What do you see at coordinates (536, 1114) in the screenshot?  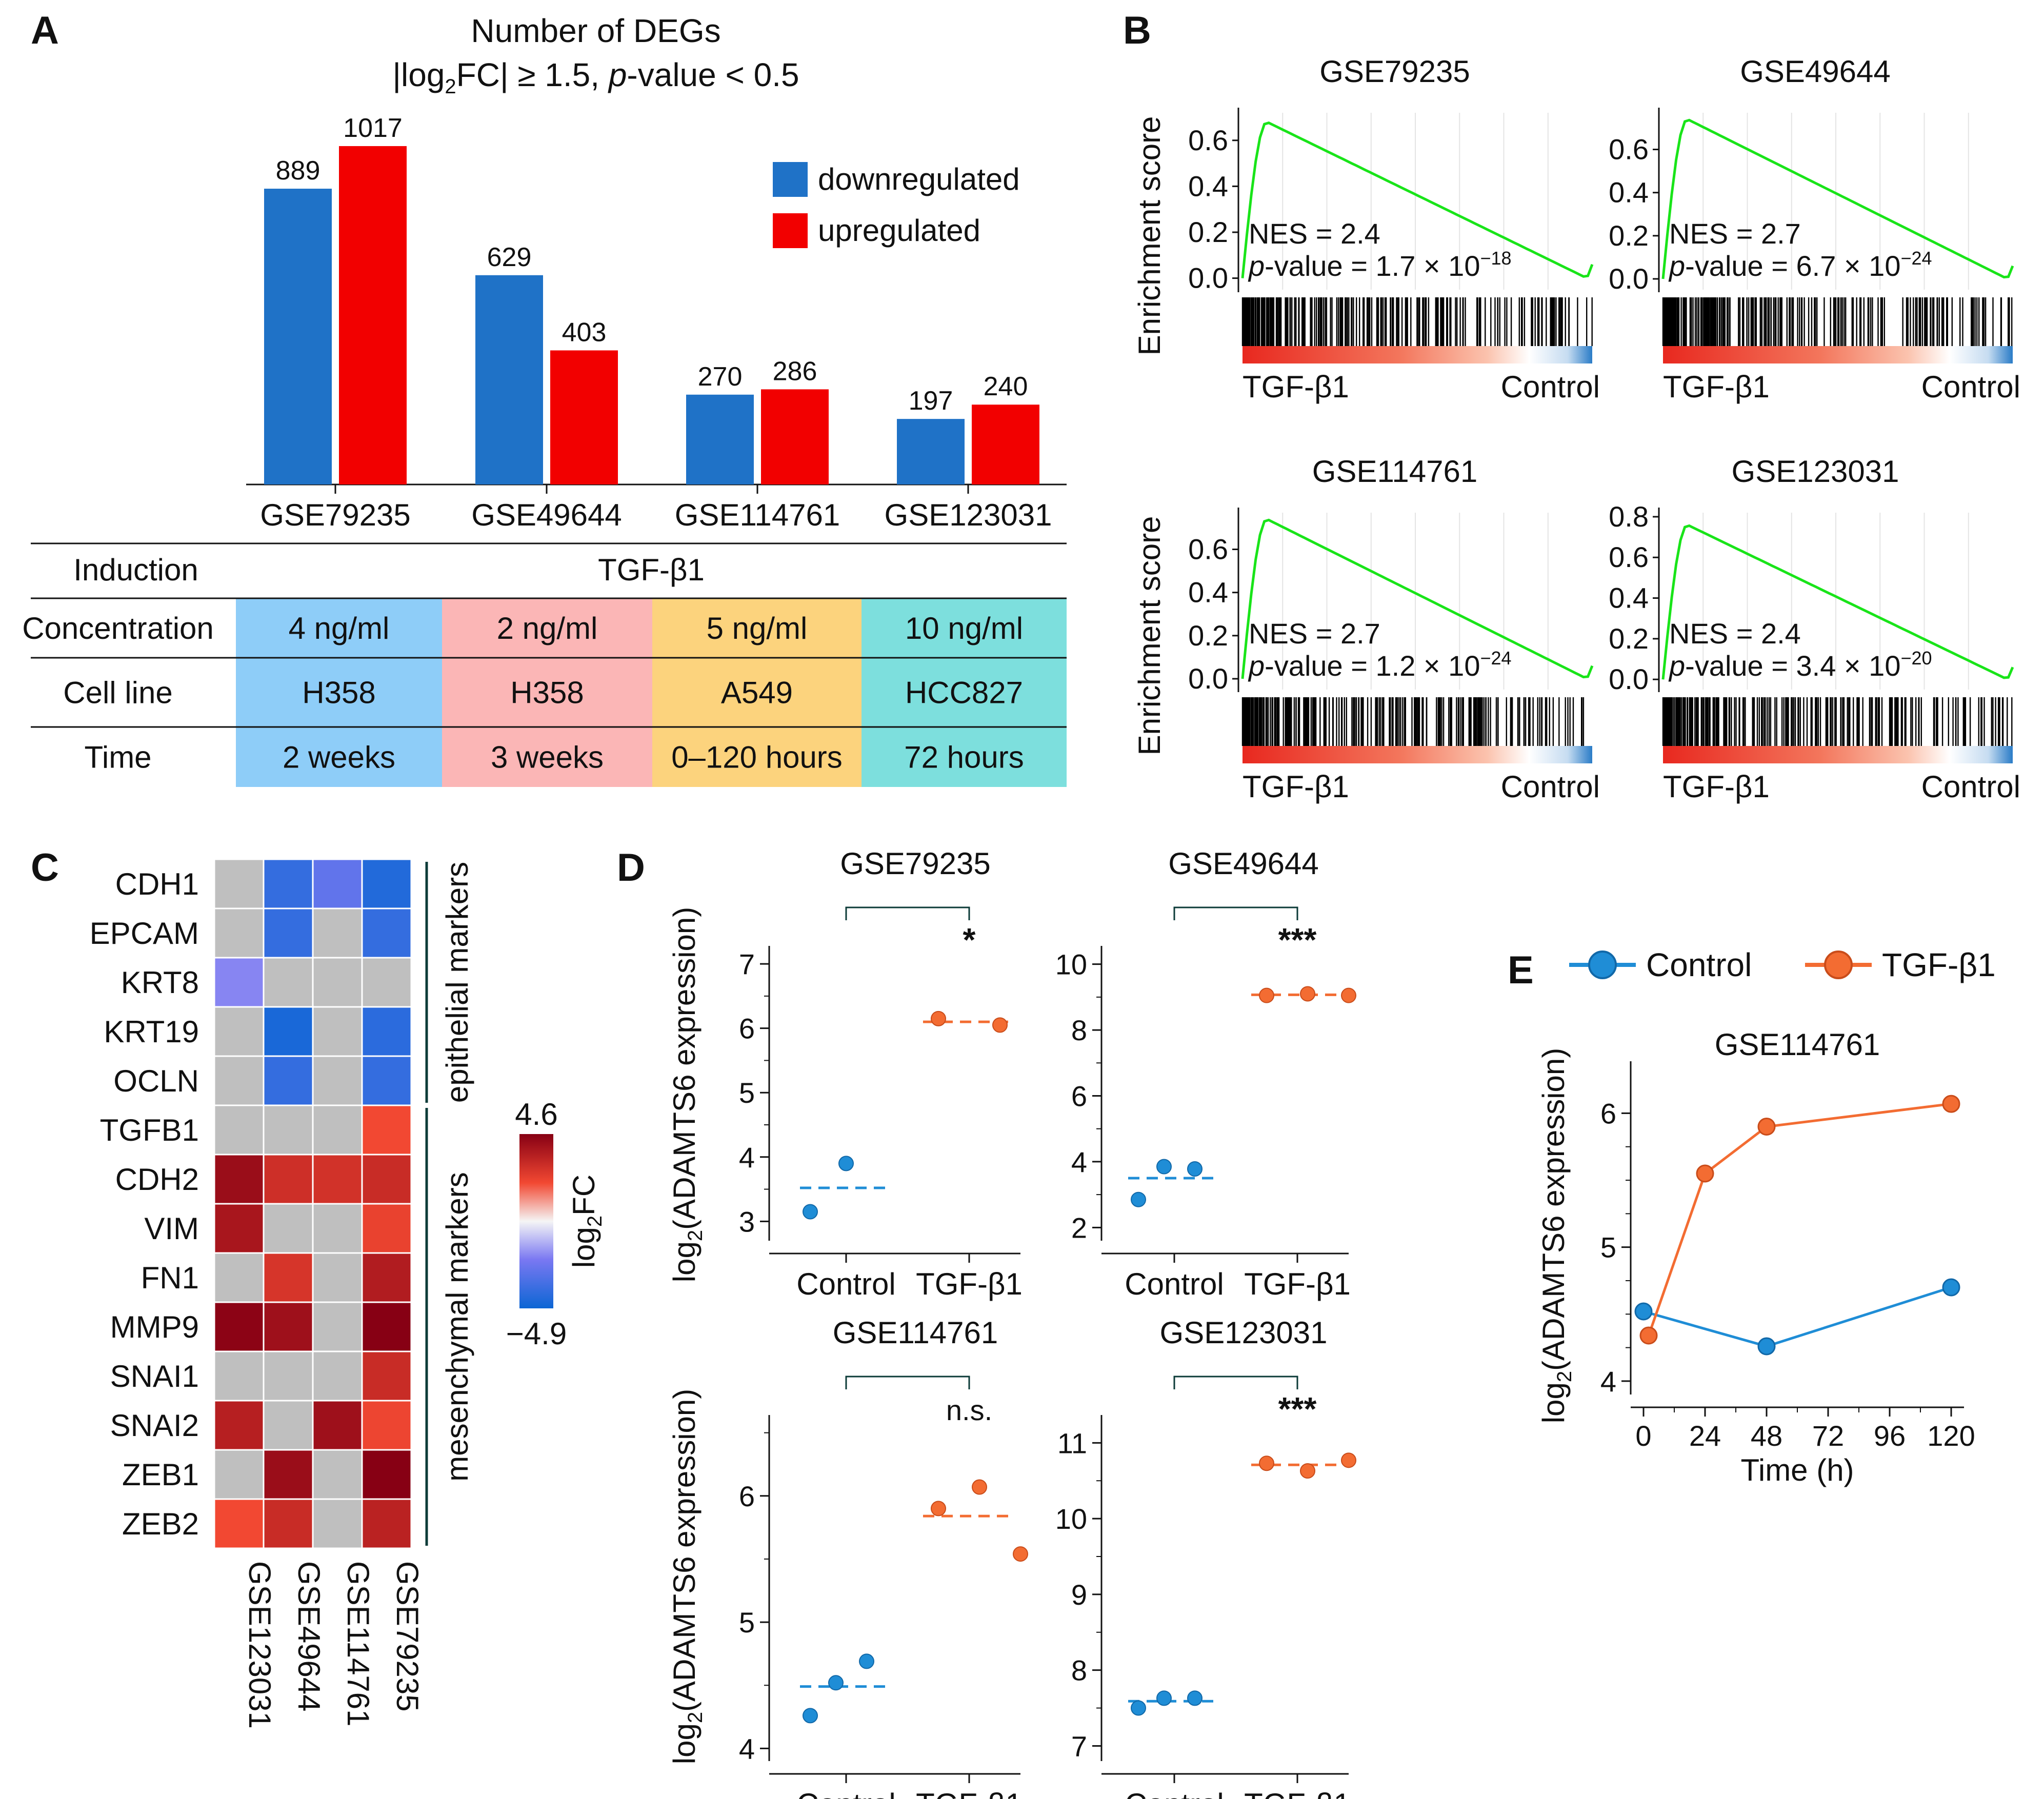 I see `colorbar-max-label: 4.6` at bounding box center [536, 1114].